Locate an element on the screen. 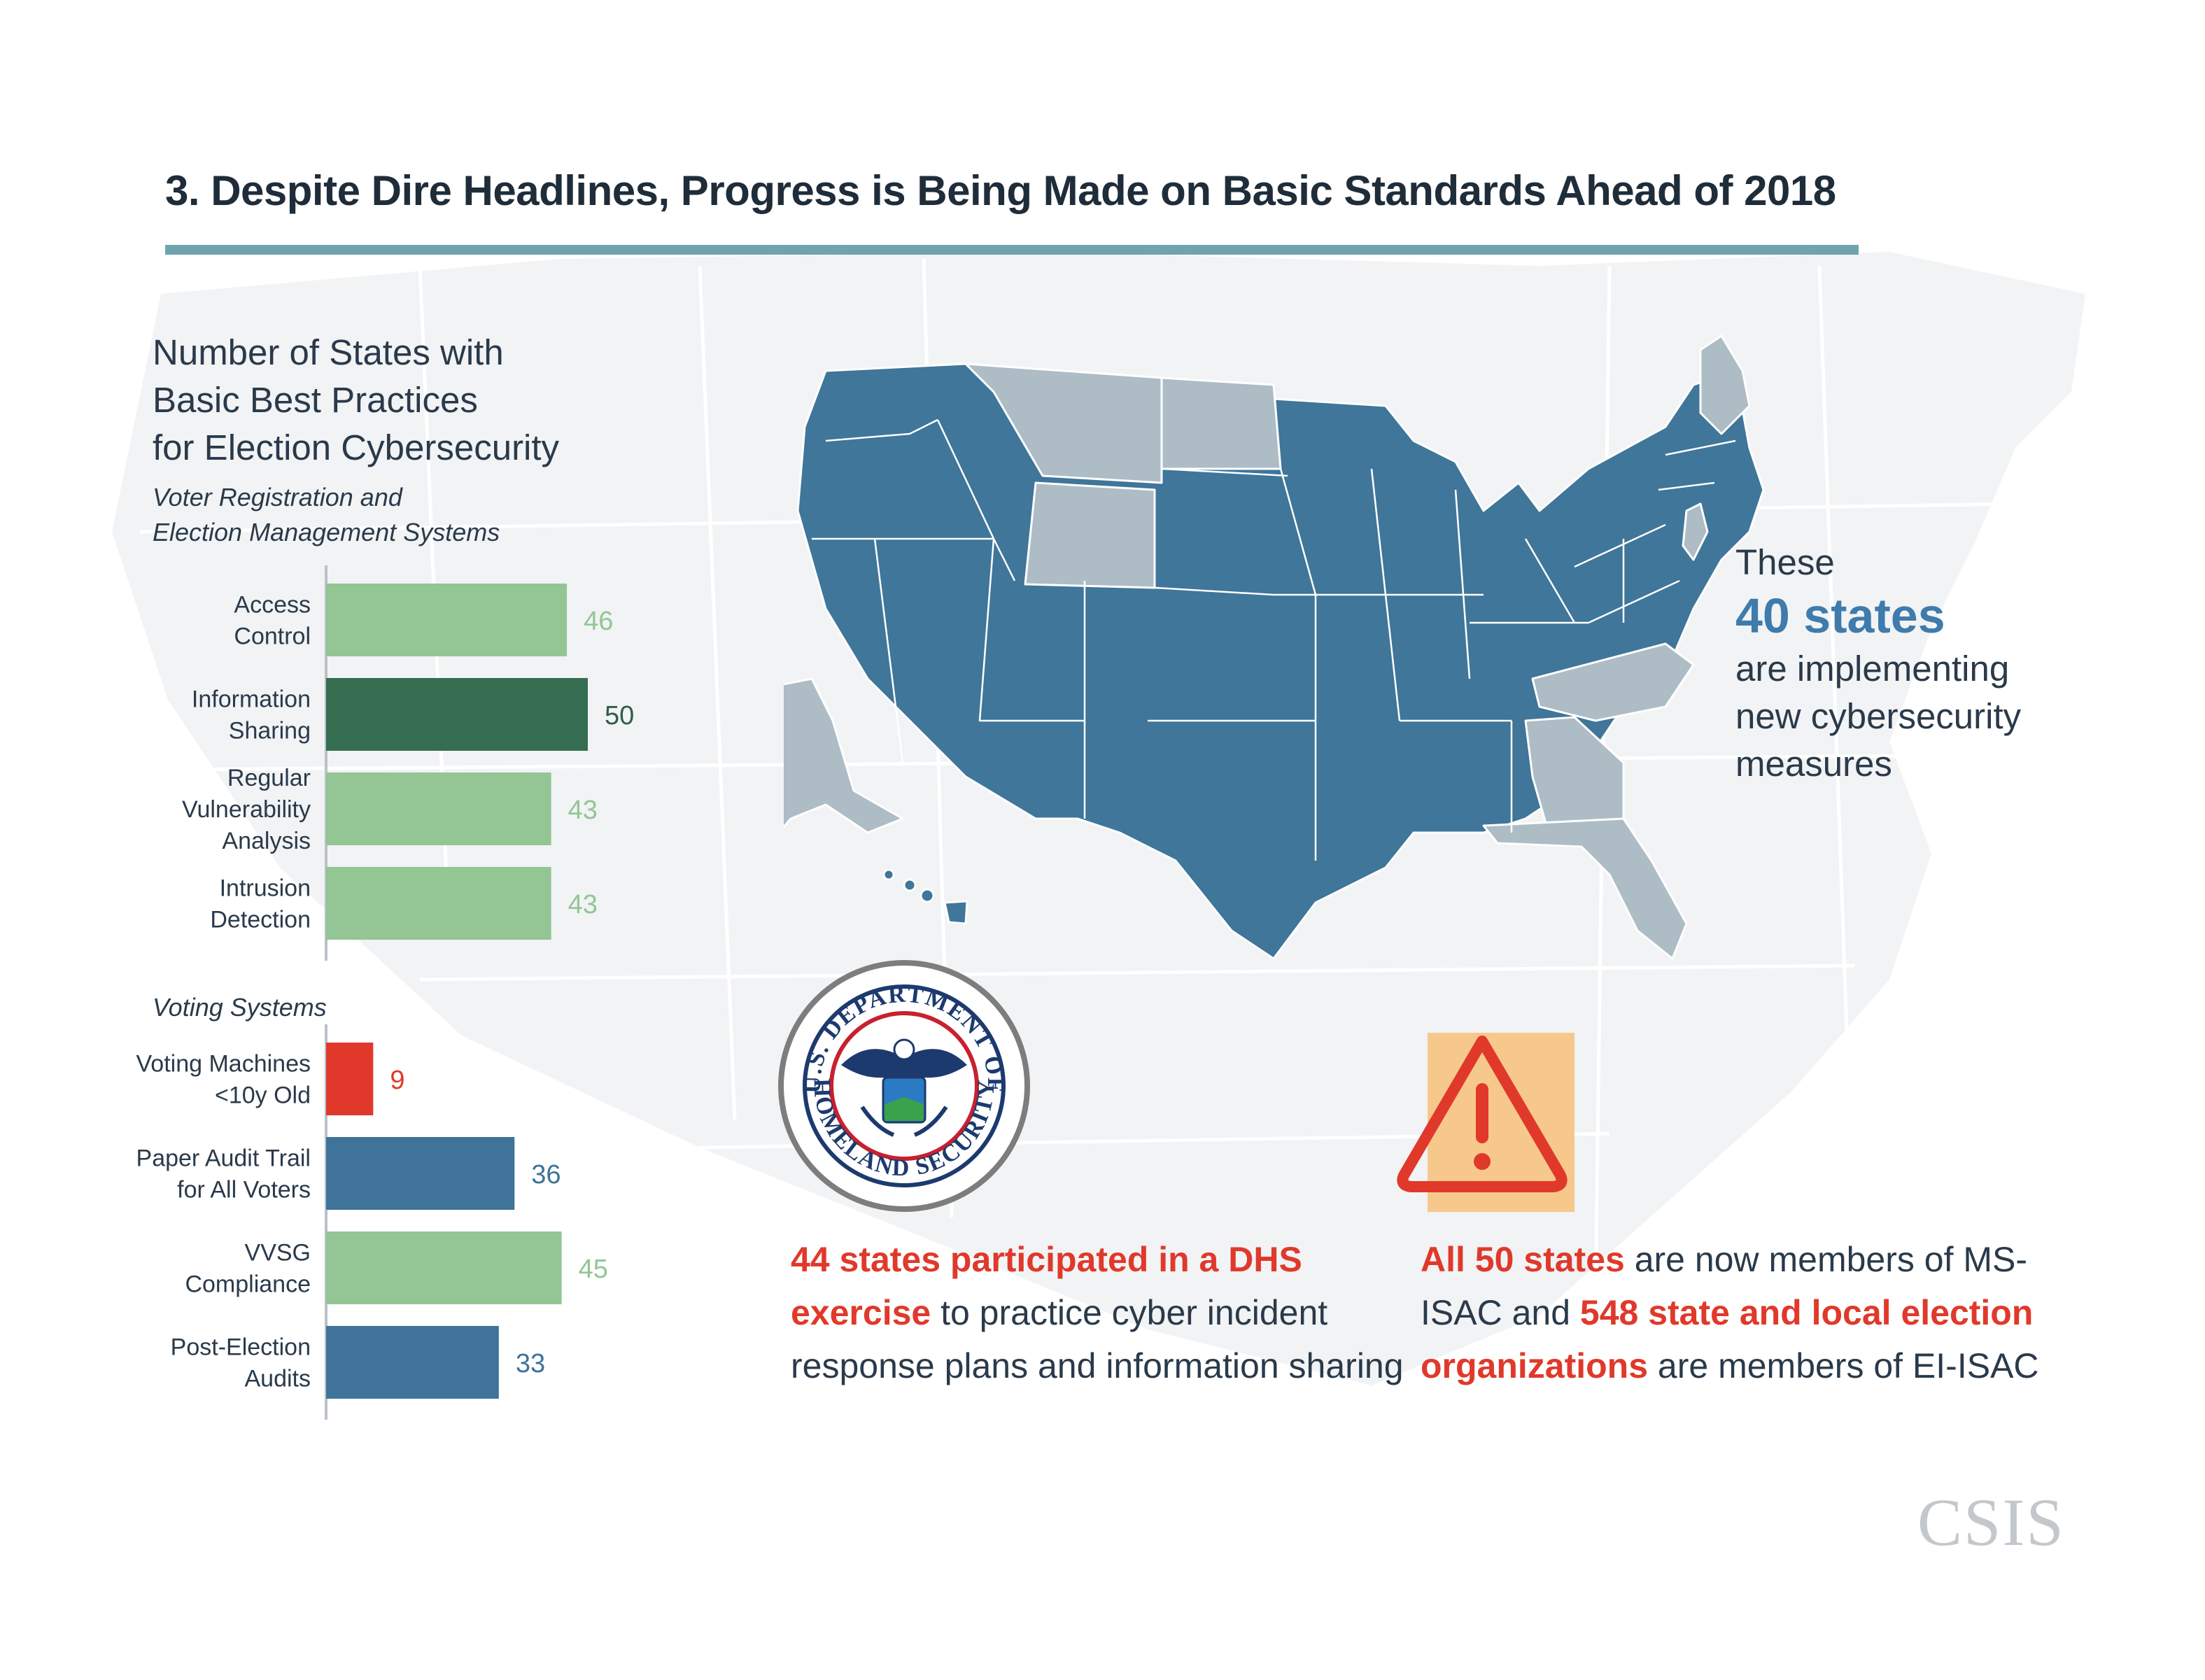 This screenshot has width=2205, height=1680. map-state-hi is located at coordinates (925, 896).